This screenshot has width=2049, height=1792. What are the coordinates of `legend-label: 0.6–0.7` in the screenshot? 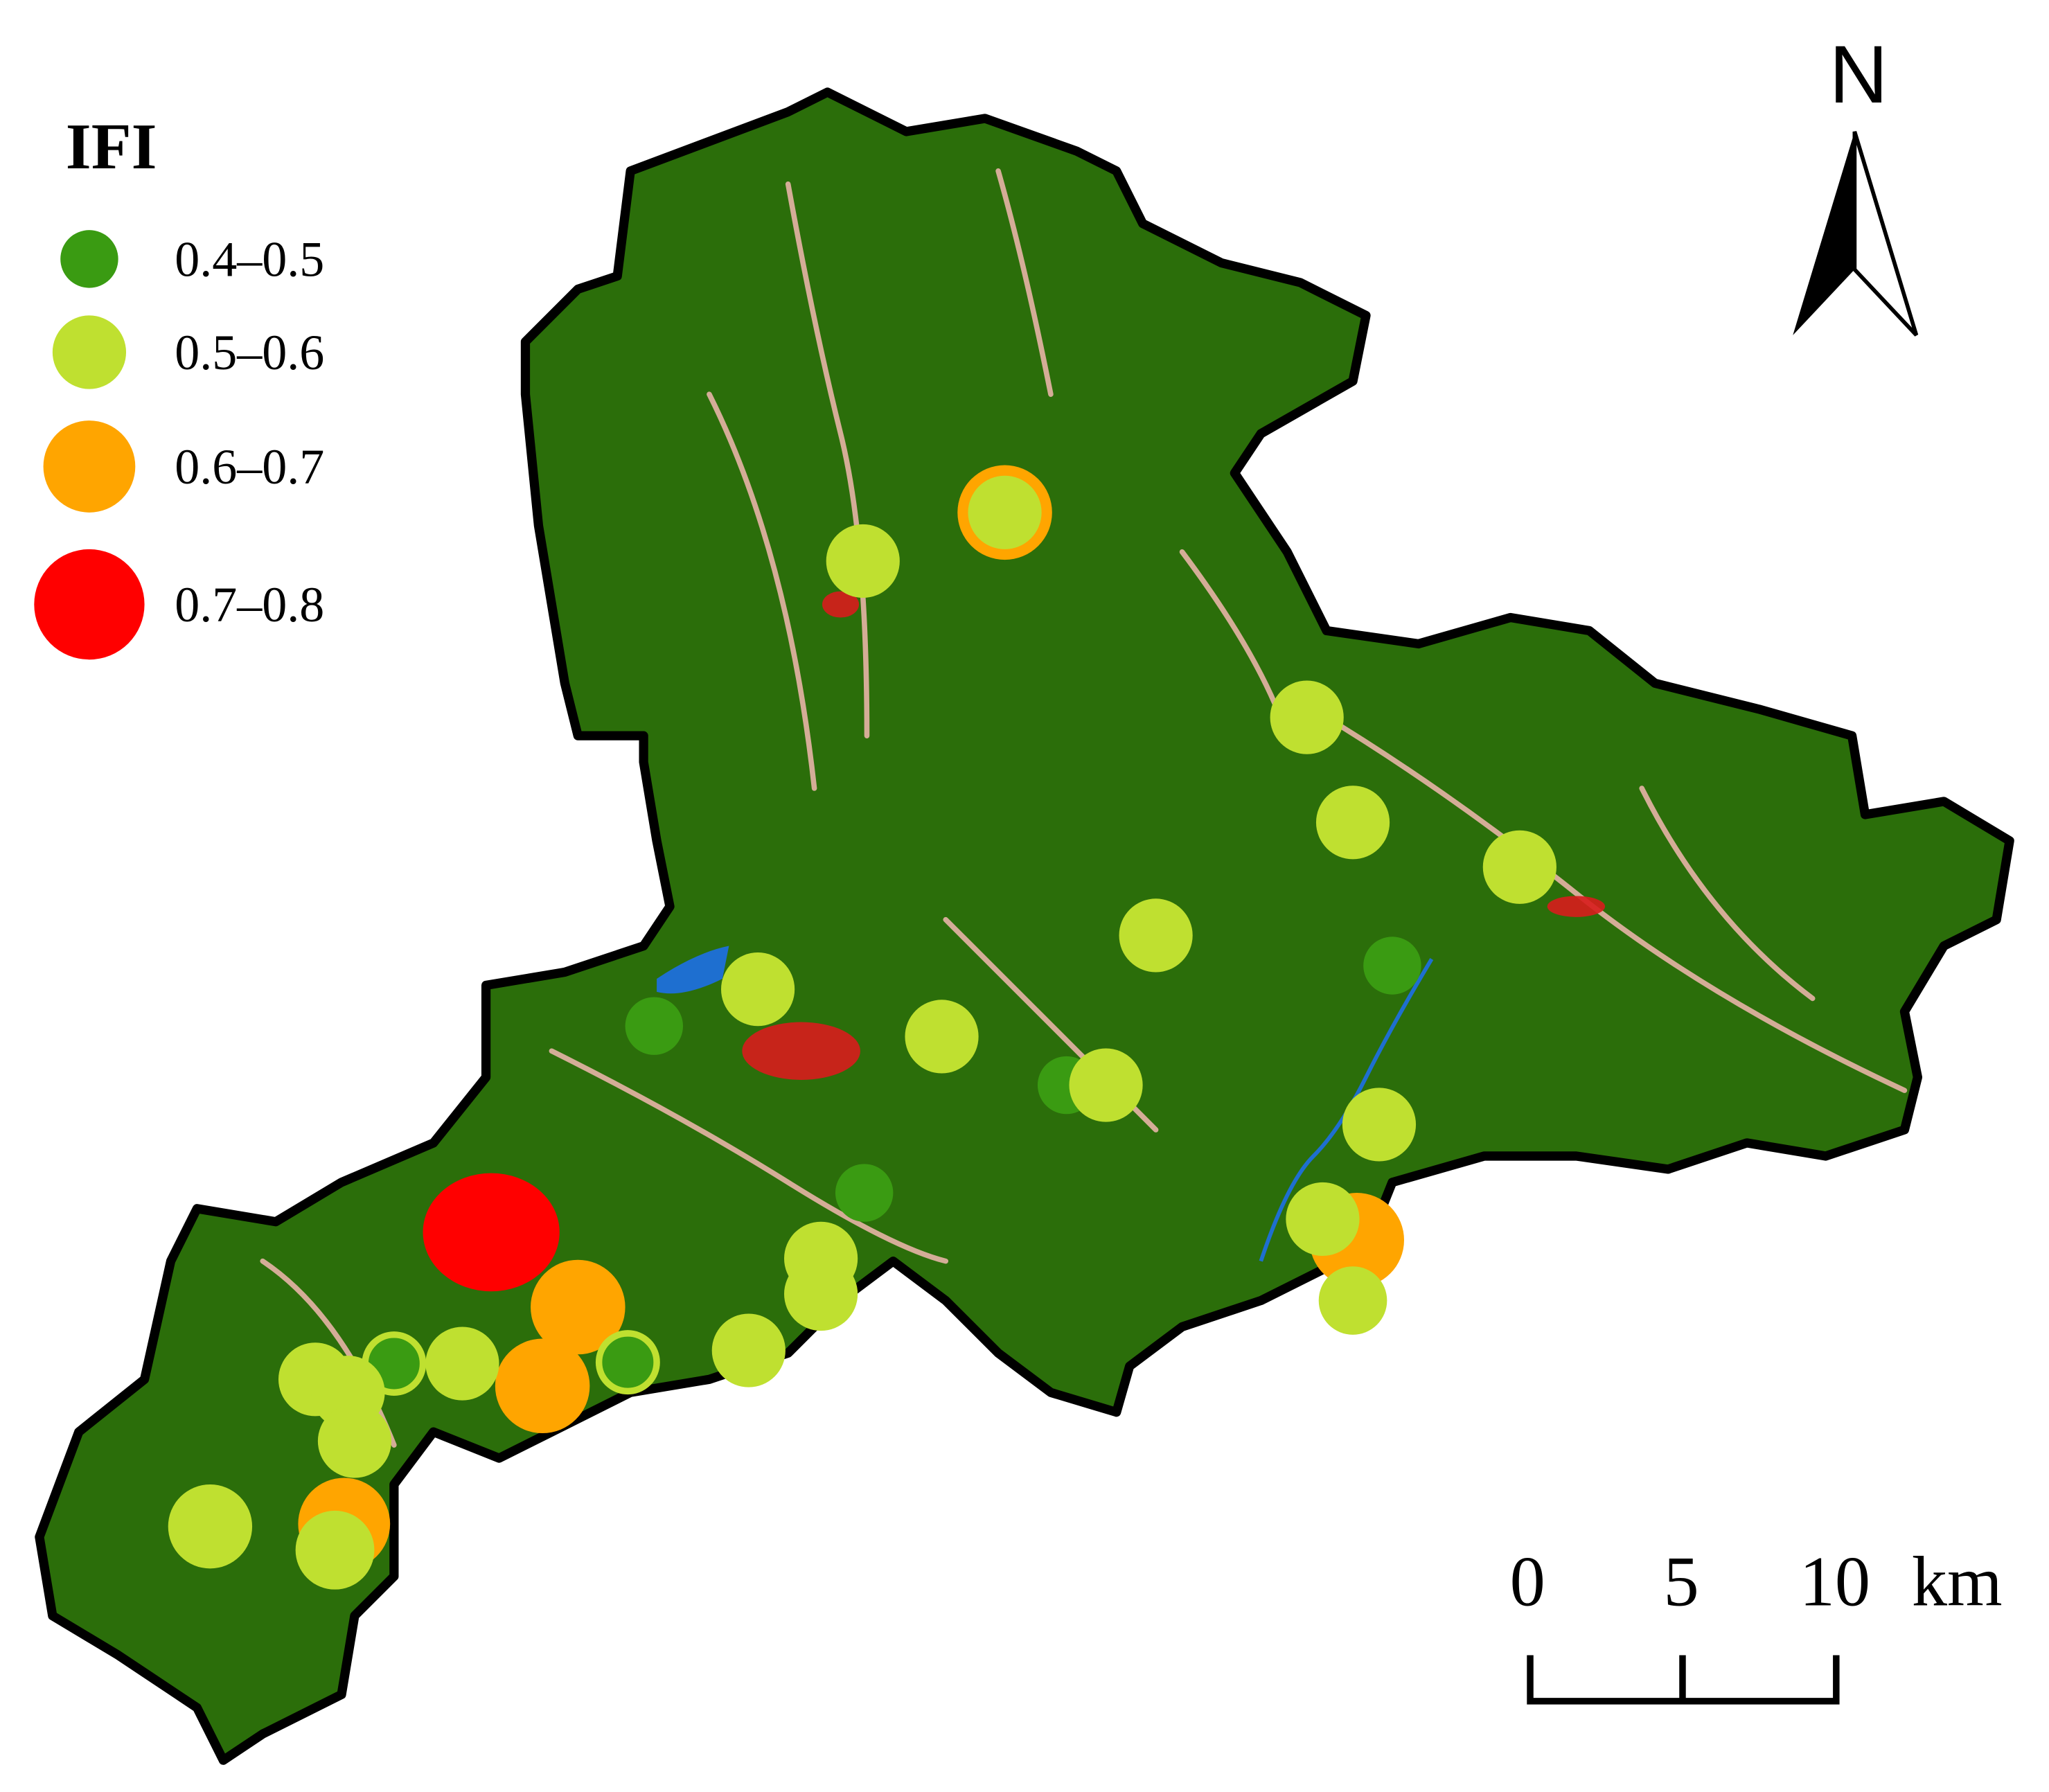 It's located at (250, 467).